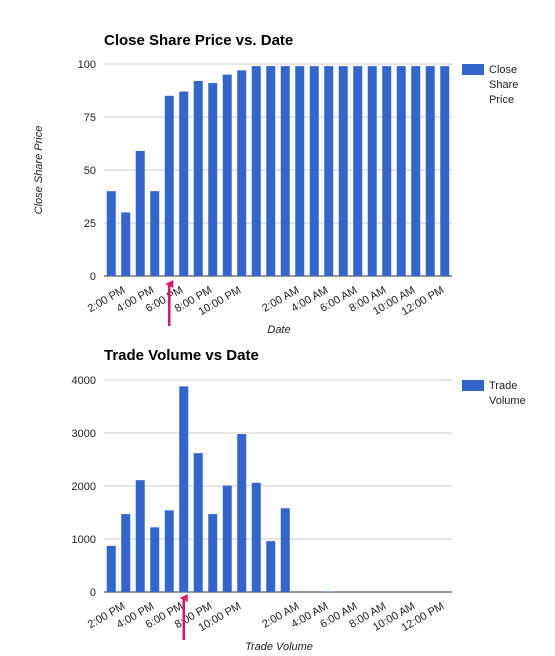 The height and width of the screenshot is (656, 555). Describe the element at coordinates (503, 70) in the screenshot. I see `legend-label: Close` at that location.